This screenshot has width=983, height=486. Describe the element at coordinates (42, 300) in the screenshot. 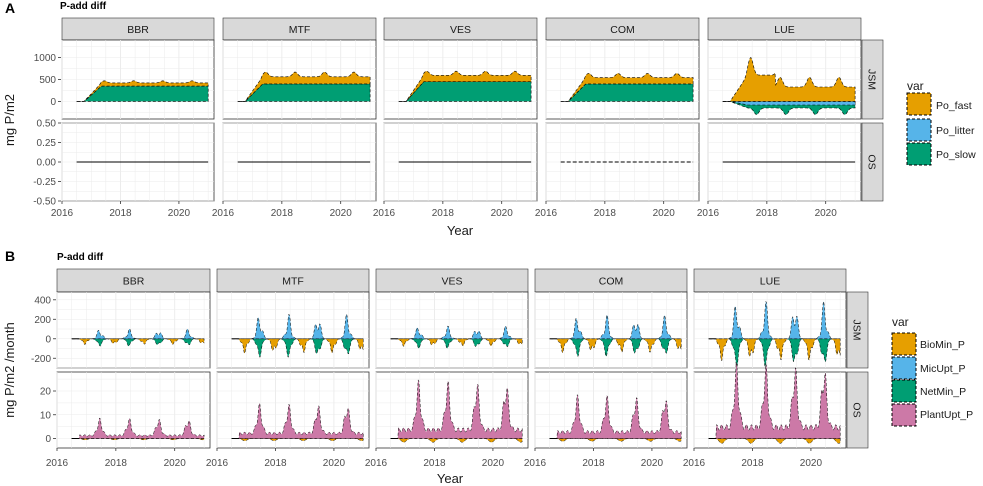

I see `y-tick-label-jsm: 400` at that location.